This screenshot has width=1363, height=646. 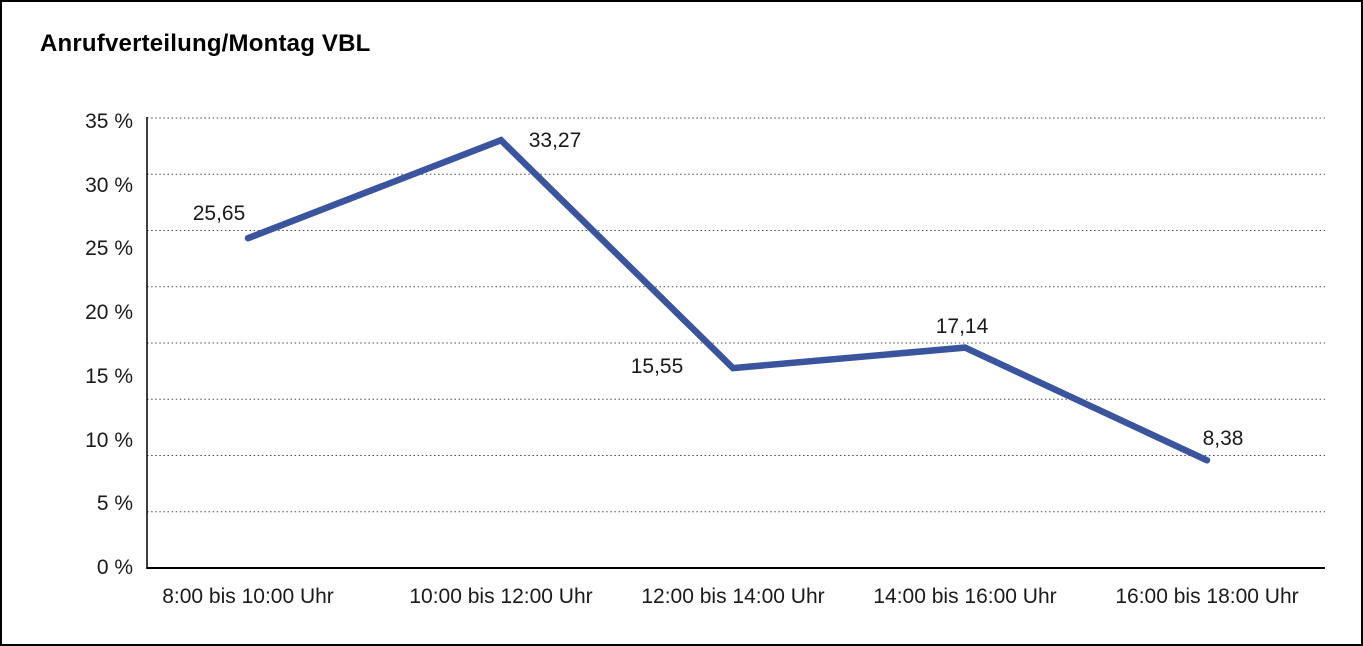 I want to click on y-axis-tick-label: 5 %, so click(x=114, y=504).